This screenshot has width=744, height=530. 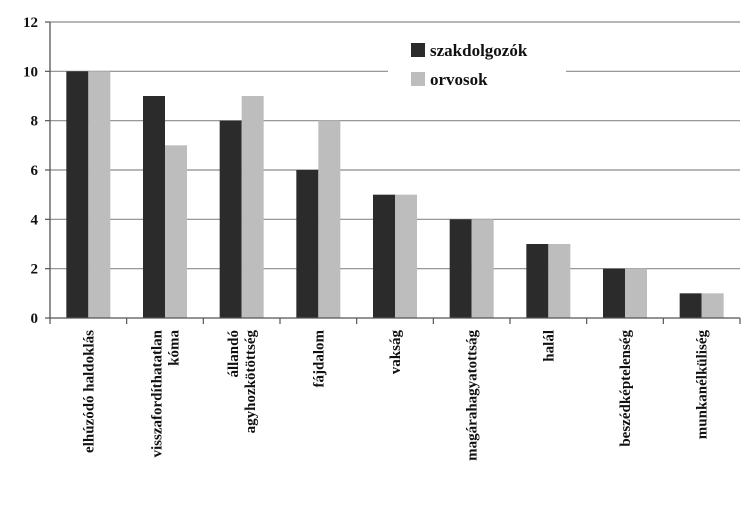 I want to click on x-category-label-line: elhúzódó haldoklás, so click(x=89, y=391).